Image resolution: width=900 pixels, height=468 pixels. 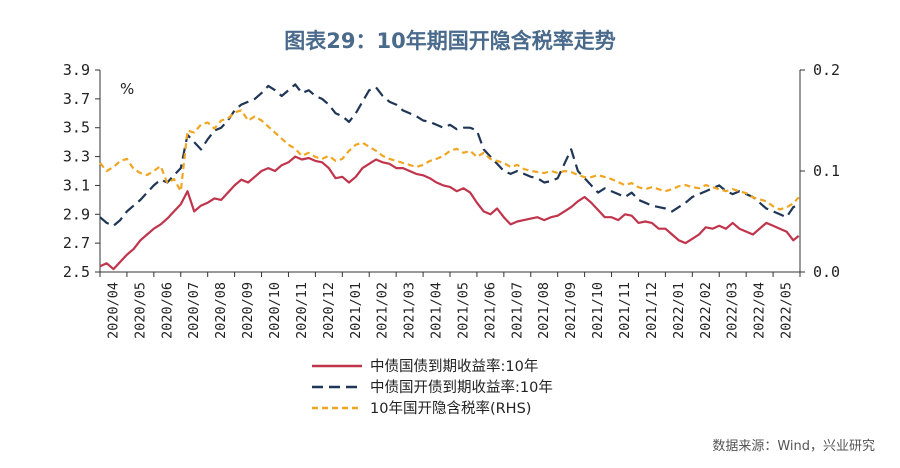 I want to click on x-tick-label: 2021/10, so click(x=598, y=310).